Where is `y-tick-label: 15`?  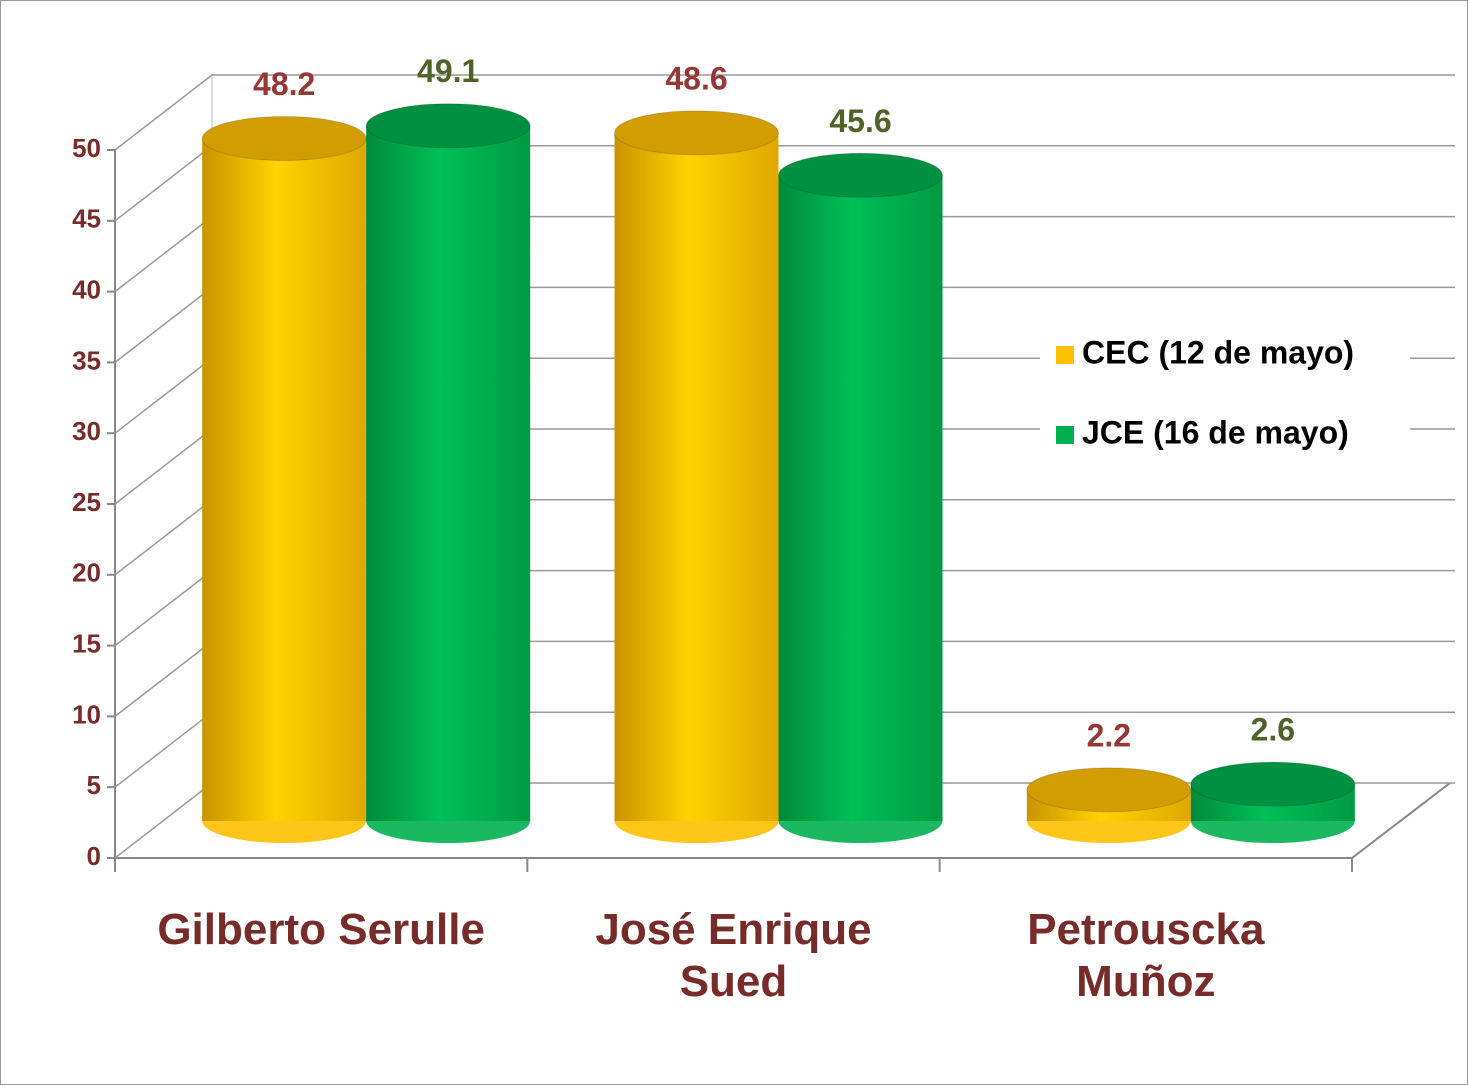
y-tick-label: 15 is located at coordinates (86, 643).